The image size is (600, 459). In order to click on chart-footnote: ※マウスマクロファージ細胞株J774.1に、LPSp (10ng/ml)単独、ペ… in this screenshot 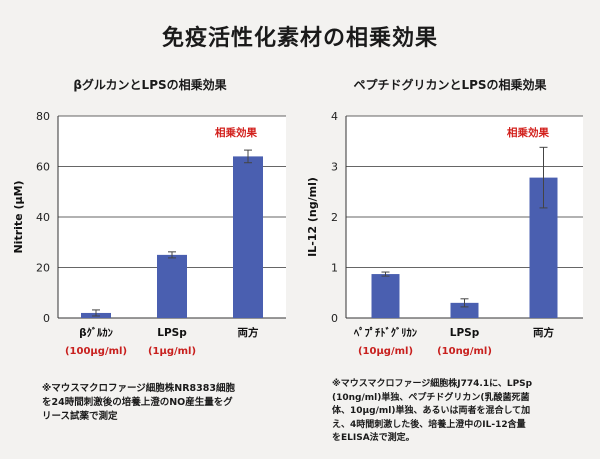, I will do `click(432, 411)`.